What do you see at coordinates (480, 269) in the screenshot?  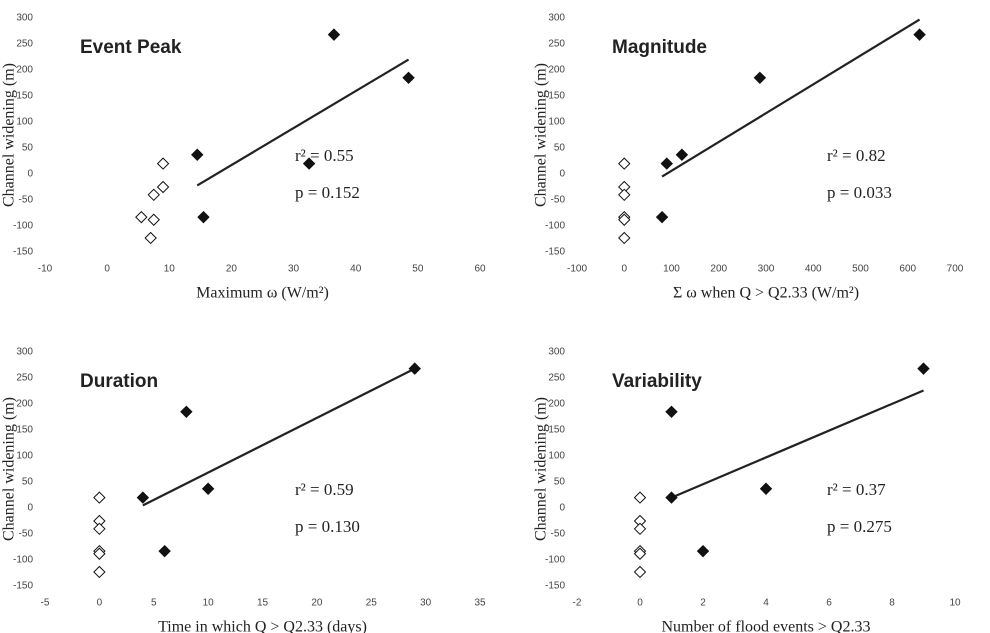 I see `x-tick-label: 60` at bounding box center [480, 269].